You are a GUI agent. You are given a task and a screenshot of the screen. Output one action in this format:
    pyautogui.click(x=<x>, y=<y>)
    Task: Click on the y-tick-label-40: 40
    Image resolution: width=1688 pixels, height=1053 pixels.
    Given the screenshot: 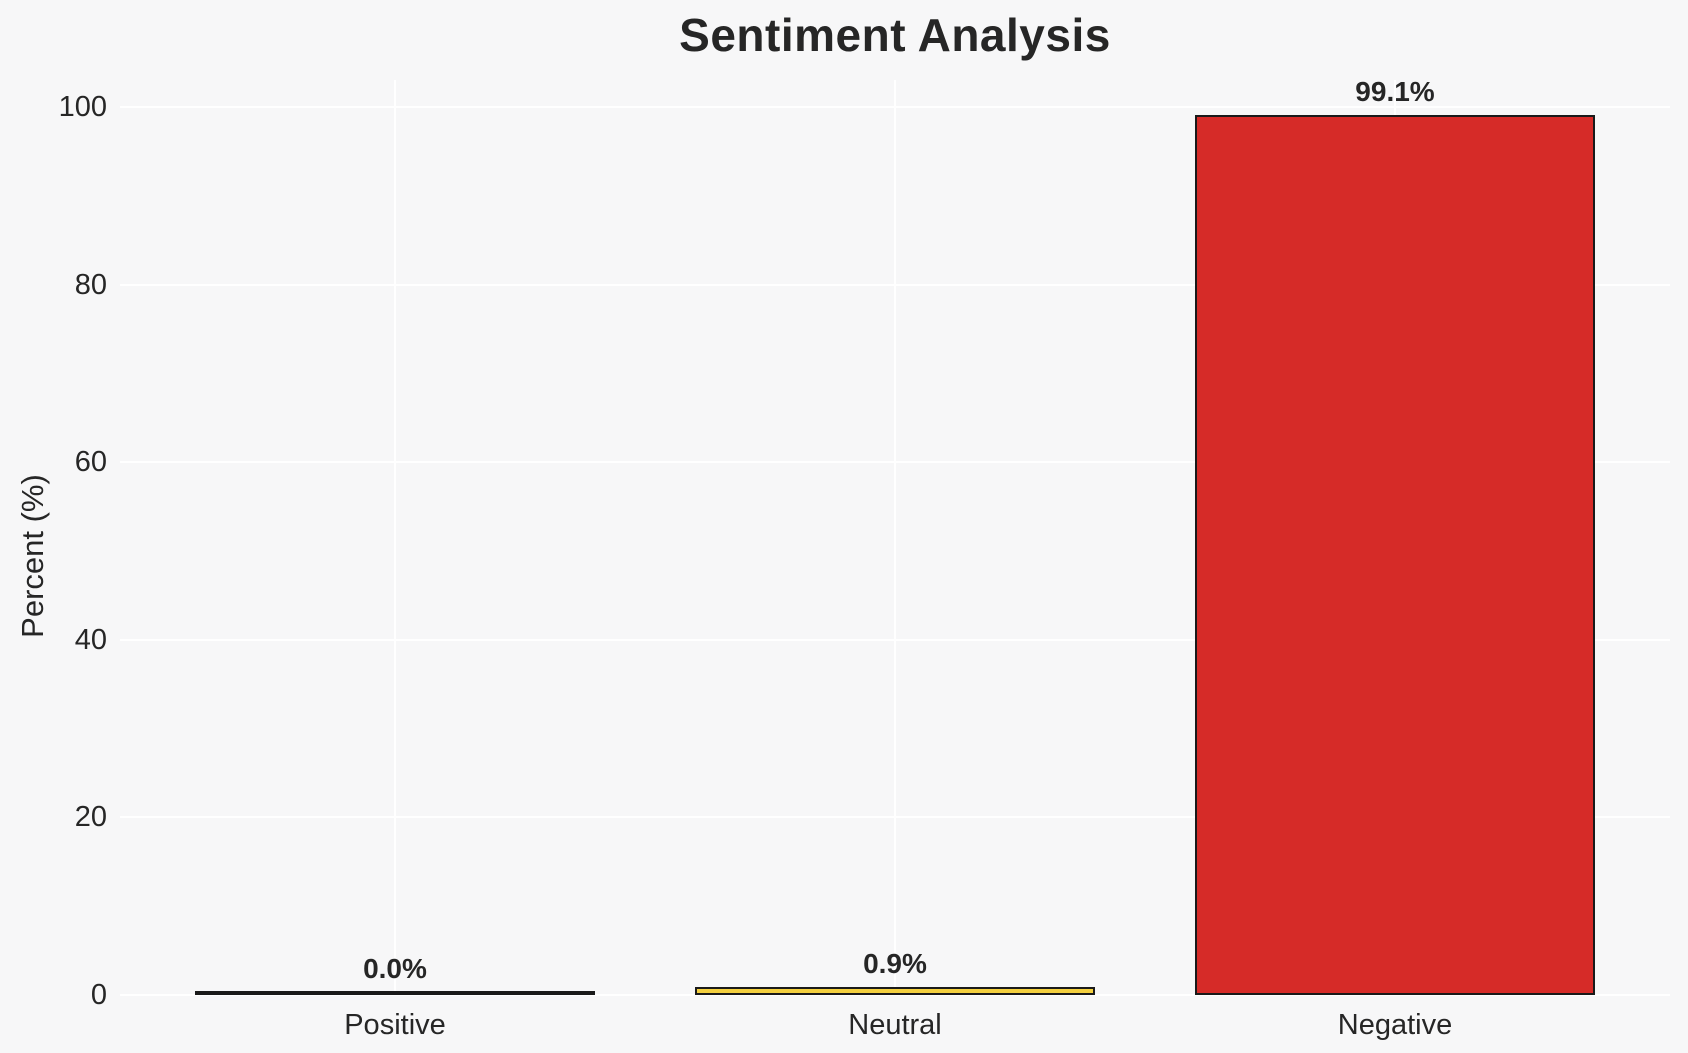 What is the action you would take?
    pyautogui.click(x=90, y=639)
    